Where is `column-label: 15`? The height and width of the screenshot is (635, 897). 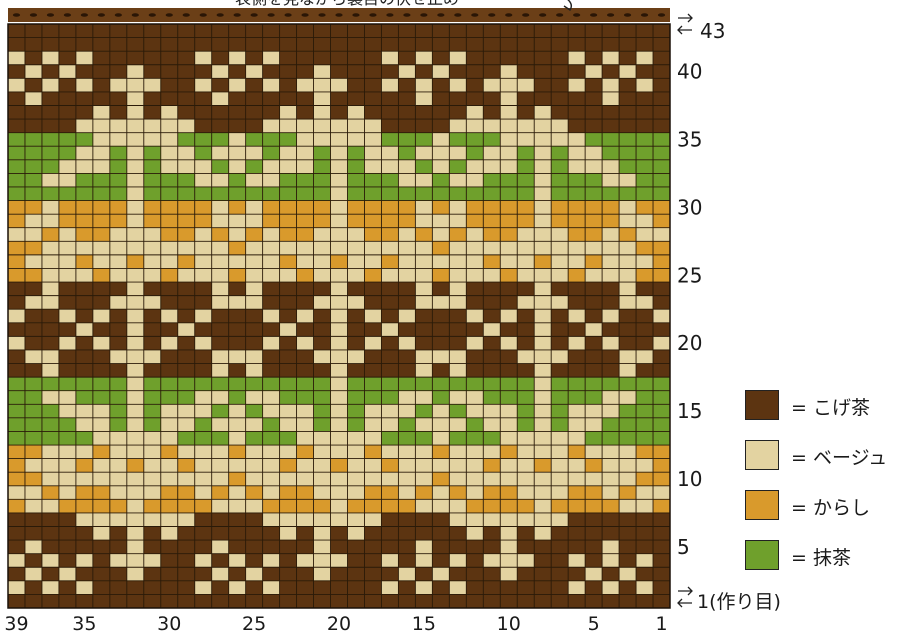 column-label: 15 is located at coordinates (424, 624).